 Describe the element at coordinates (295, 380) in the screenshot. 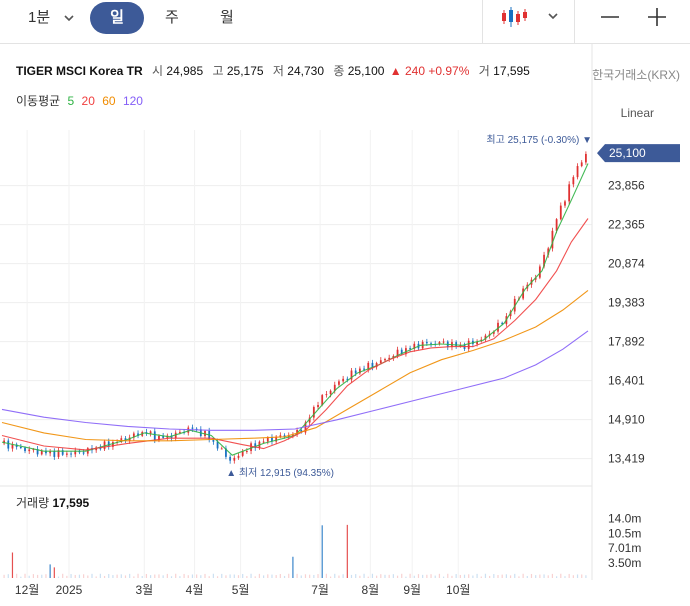

I see `ma-line-ma120` at that location.